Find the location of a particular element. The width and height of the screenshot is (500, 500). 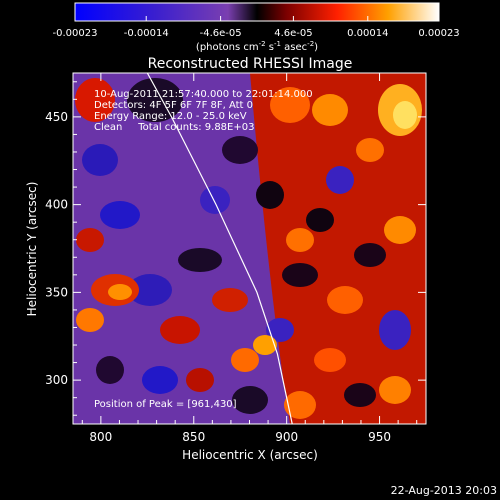

y-tick-label: 400 is located at coordinates (56, 205).